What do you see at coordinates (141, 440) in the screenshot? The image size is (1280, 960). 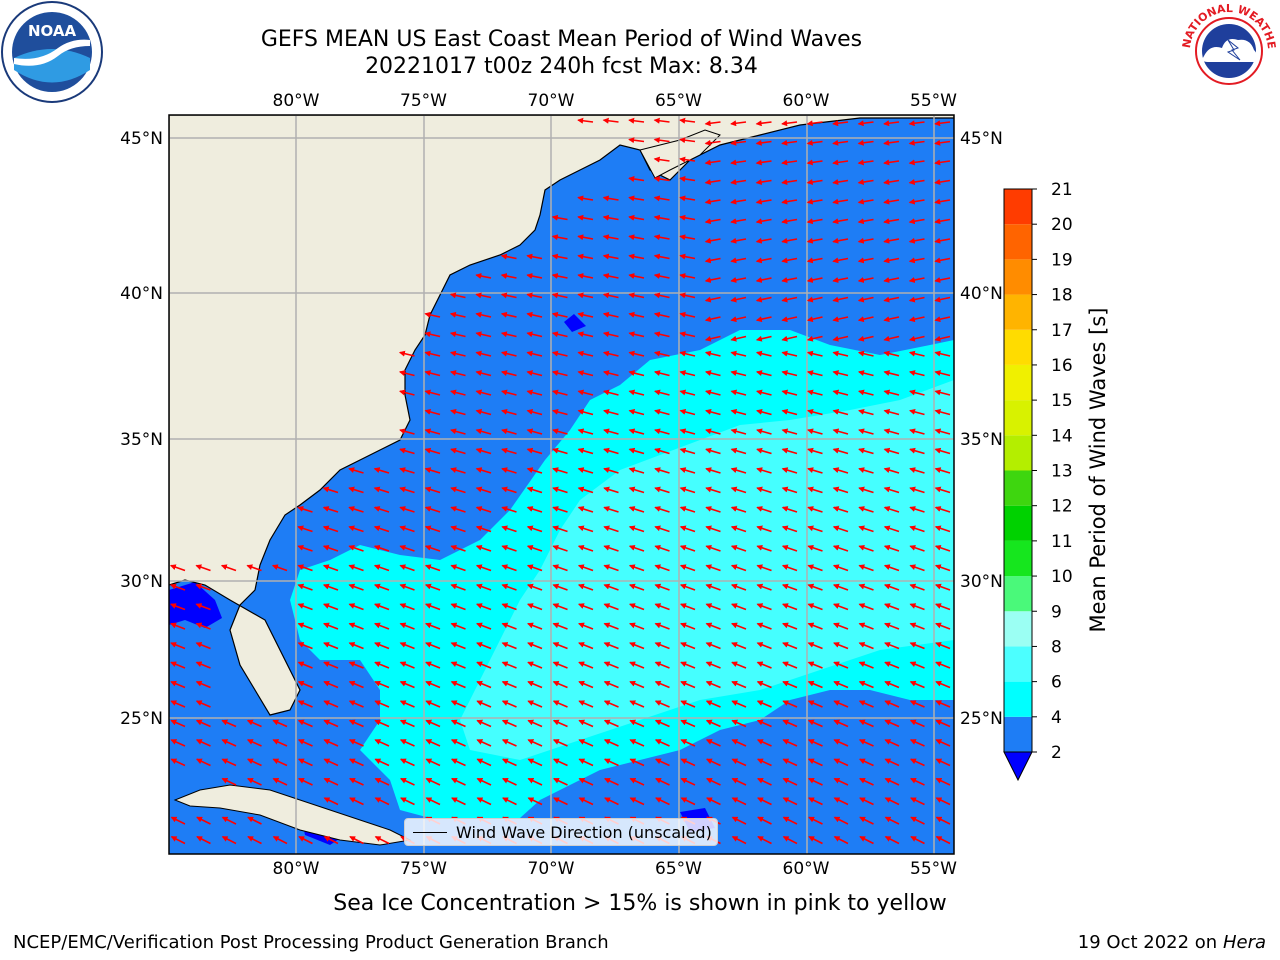 I see `lat-tick-label: 35°N` at bounding box center [141, 440].